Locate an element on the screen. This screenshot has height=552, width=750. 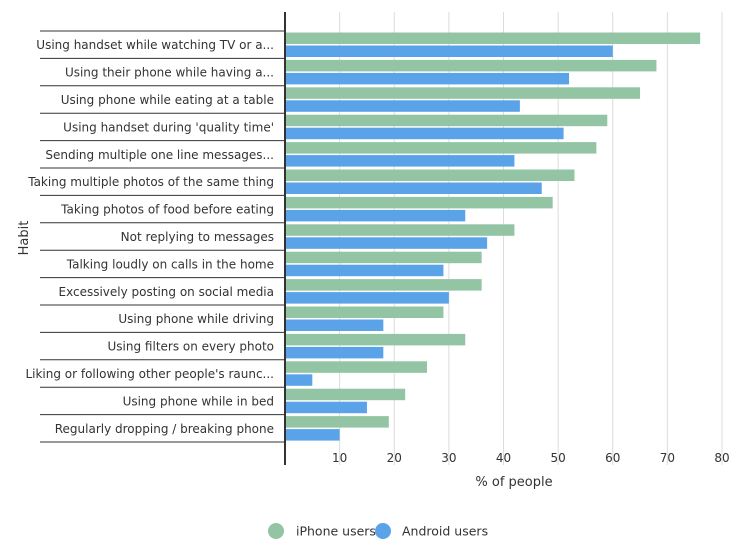
category-label: Taking photos of food before eating is located at coordinates (167, 210).